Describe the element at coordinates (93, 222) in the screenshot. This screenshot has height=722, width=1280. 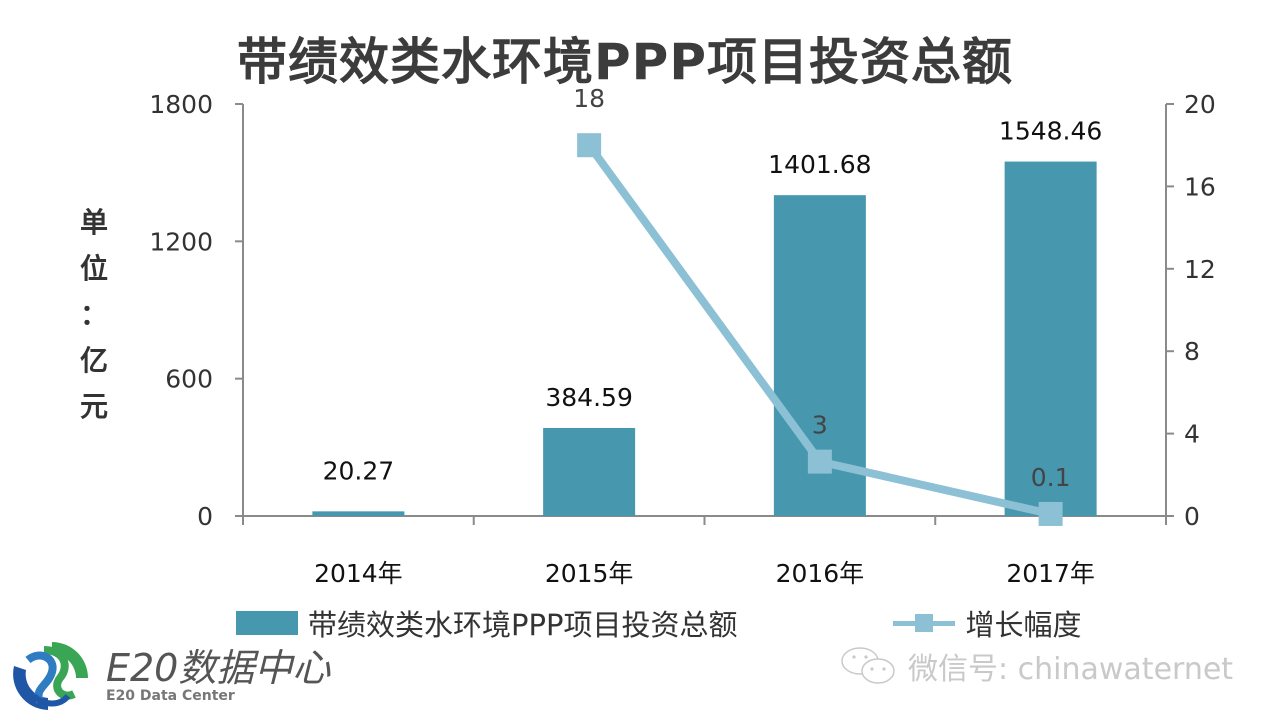
I see `y-axis-label-char: 单` at that location.